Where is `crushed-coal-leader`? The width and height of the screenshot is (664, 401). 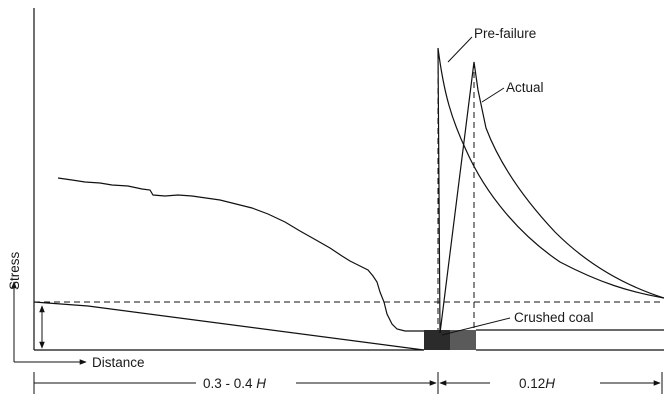 crushed-coal-leader is located at coordinates (476, 326).